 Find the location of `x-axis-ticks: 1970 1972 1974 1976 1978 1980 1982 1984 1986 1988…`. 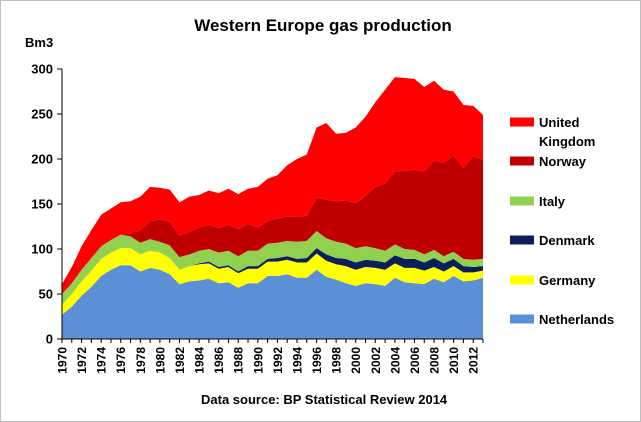

x-axis-ticks: 1970 1972 1974 1976 1978 1980 1982 1984 1986 1988… is located at coordinates (270, 356).